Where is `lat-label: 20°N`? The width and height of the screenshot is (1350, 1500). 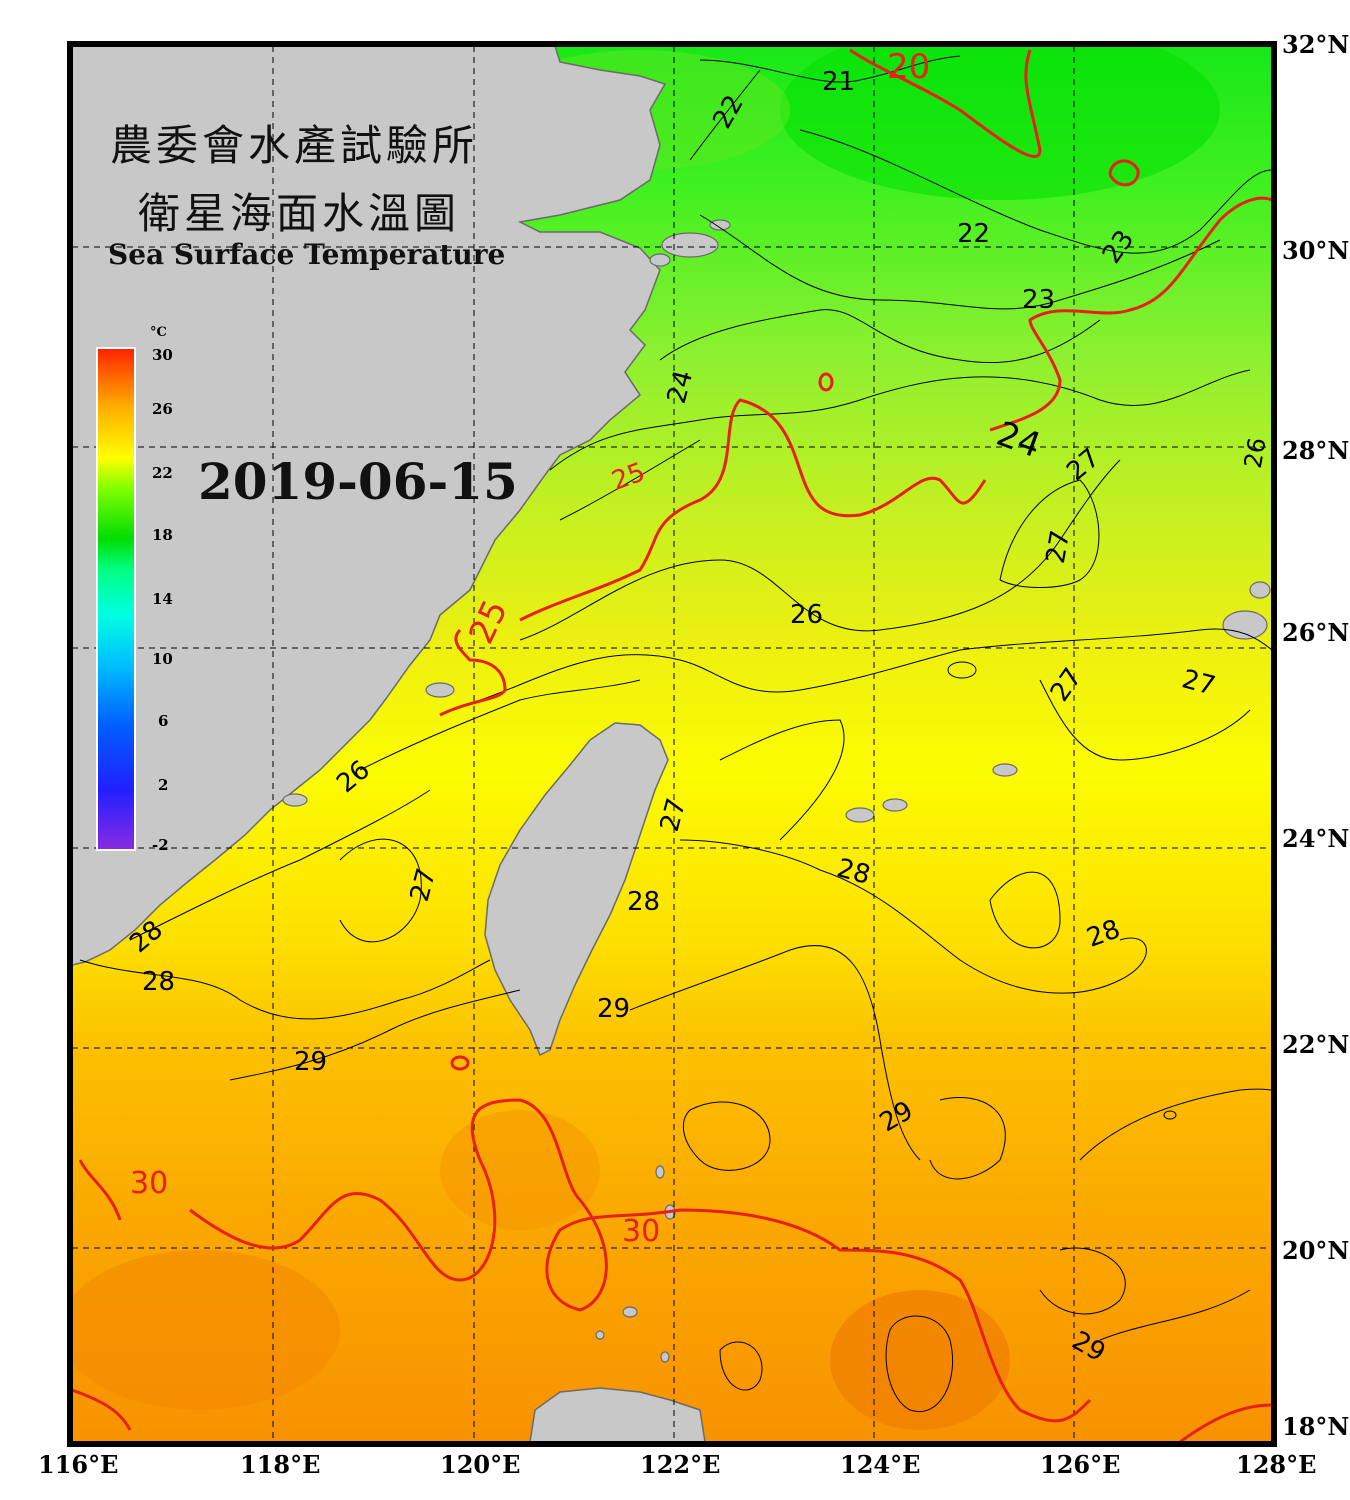
lat-label: 20°N is located at coordinates (1316, 1250).